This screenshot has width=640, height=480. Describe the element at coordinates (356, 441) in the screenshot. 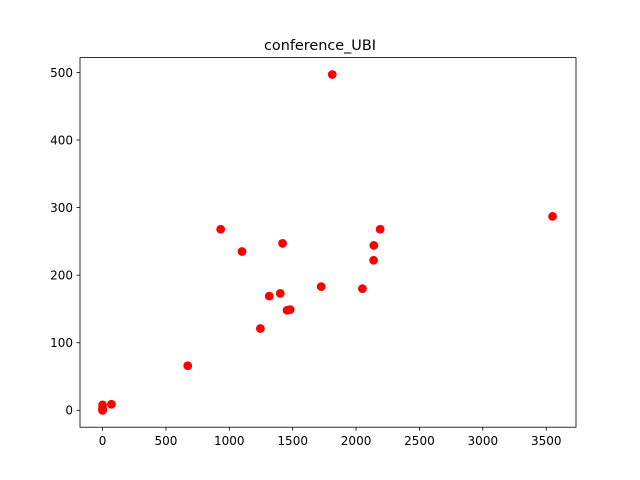

I see `x-tick-label: 2000` at that location.